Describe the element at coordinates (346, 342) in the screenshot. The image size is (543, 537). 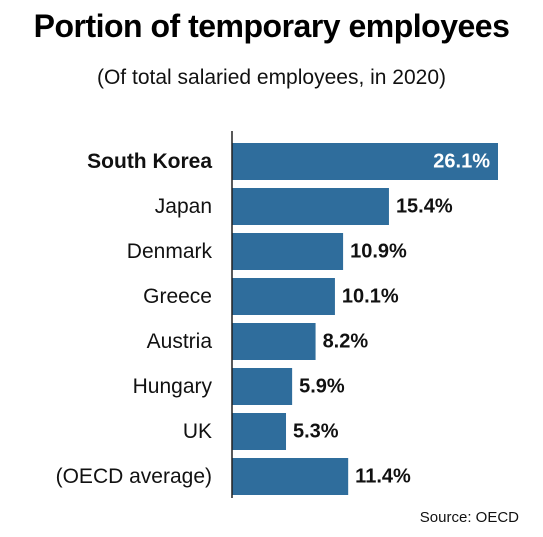
I see `value-label-austria: 8.2%` at that location.